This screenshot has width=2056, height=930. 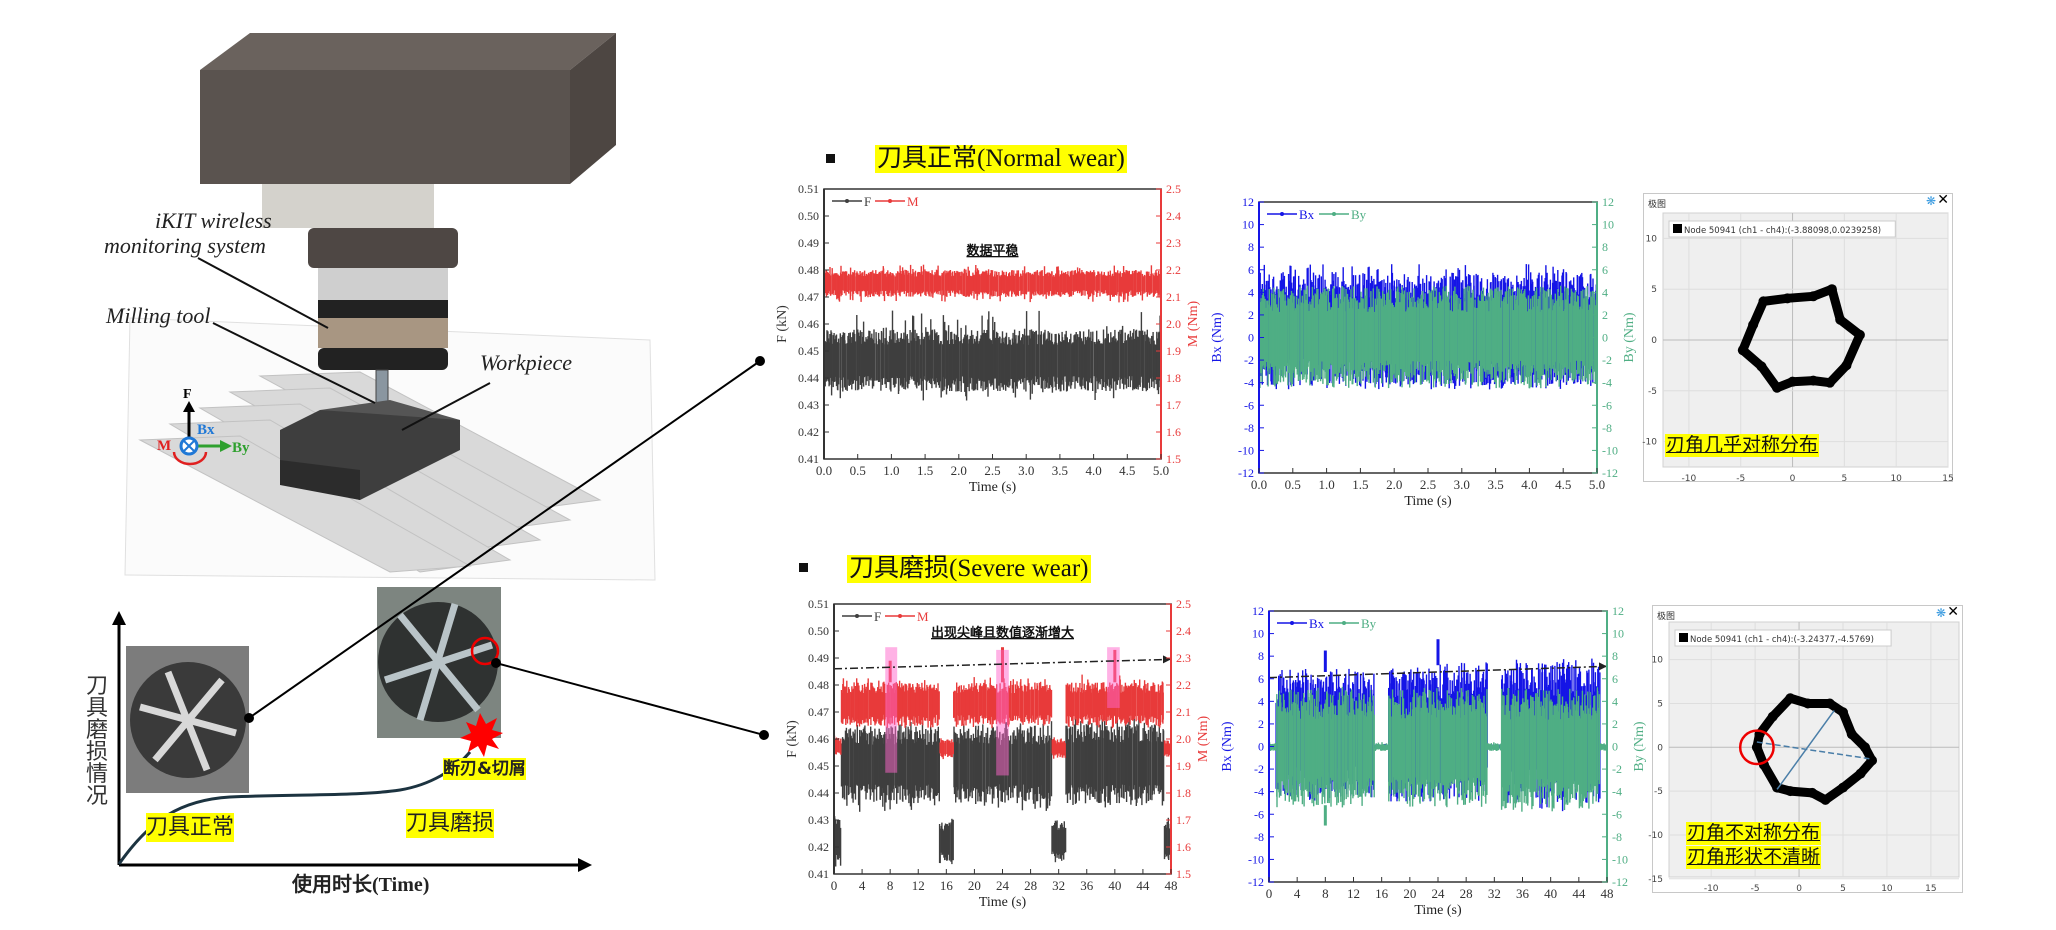 What do you see at coordinates (383, 333) in the screenshot?
I see `ikit-sensor-band` at bounding box center [383, 333].